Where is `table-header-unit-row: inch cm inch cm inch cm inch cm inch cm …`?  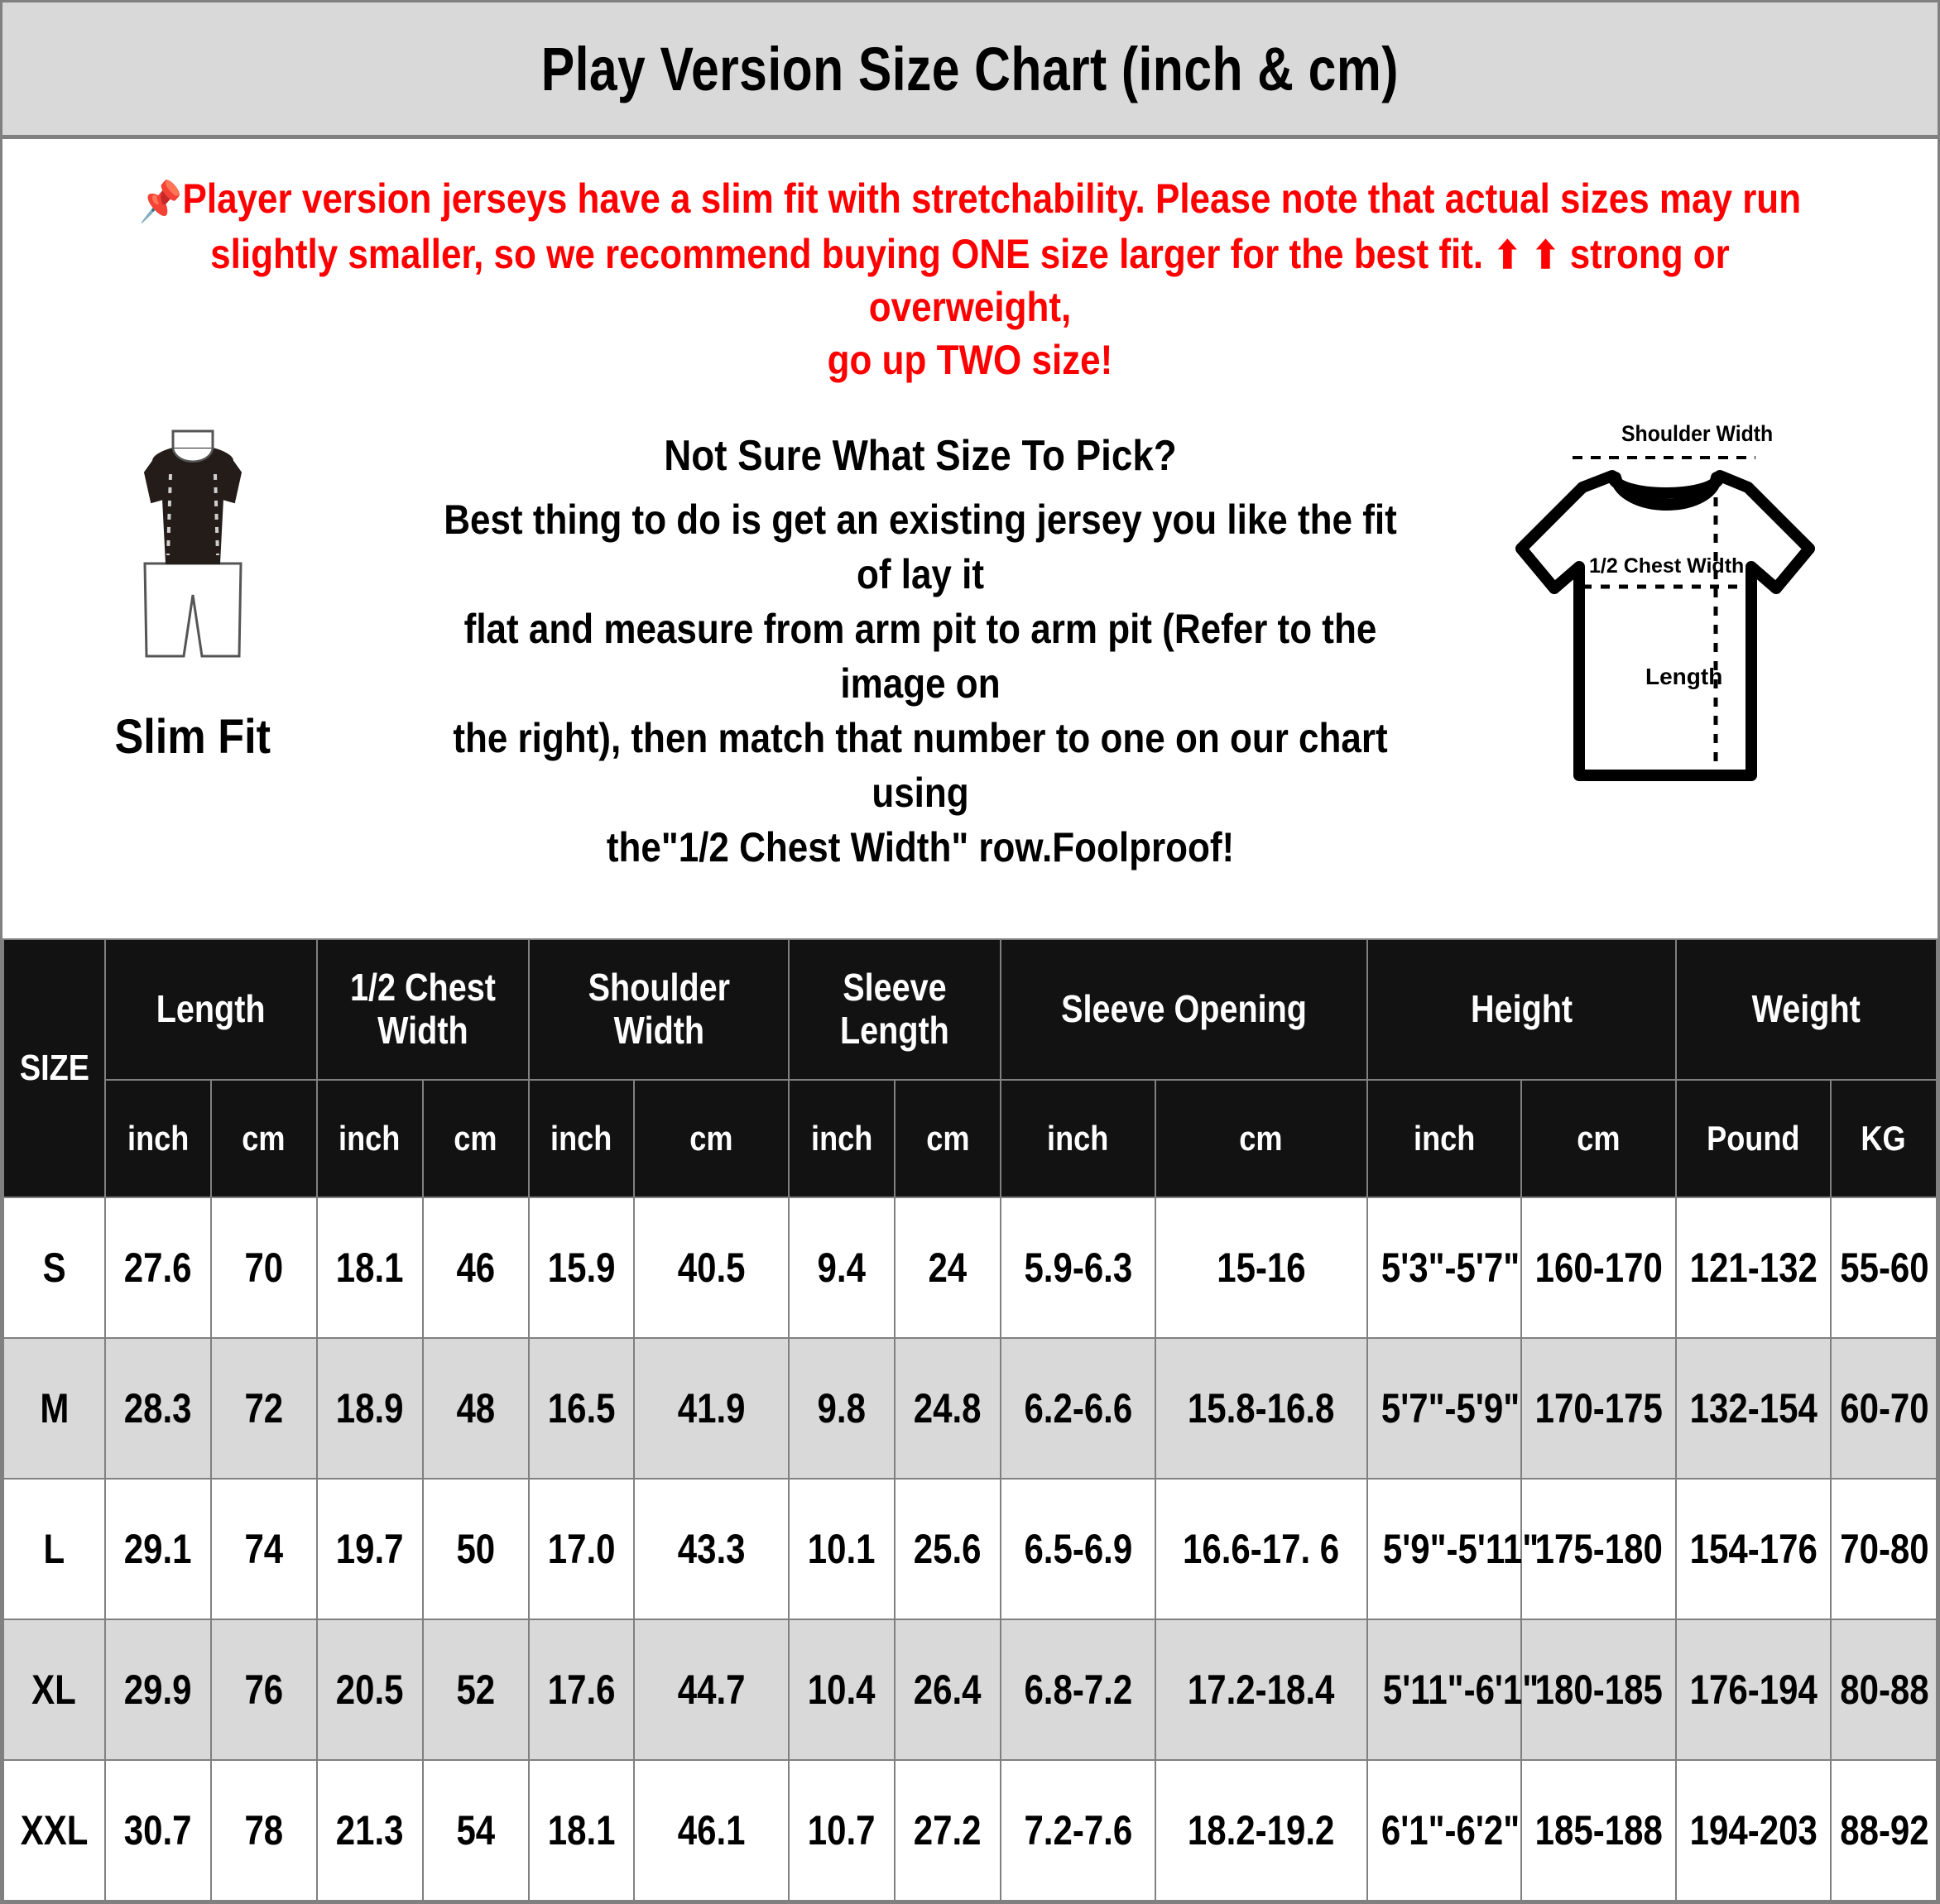
table-header-unit-row: inch cm inch cm inch cm inch cm inch cm … is located at coordinates (970, 1138).